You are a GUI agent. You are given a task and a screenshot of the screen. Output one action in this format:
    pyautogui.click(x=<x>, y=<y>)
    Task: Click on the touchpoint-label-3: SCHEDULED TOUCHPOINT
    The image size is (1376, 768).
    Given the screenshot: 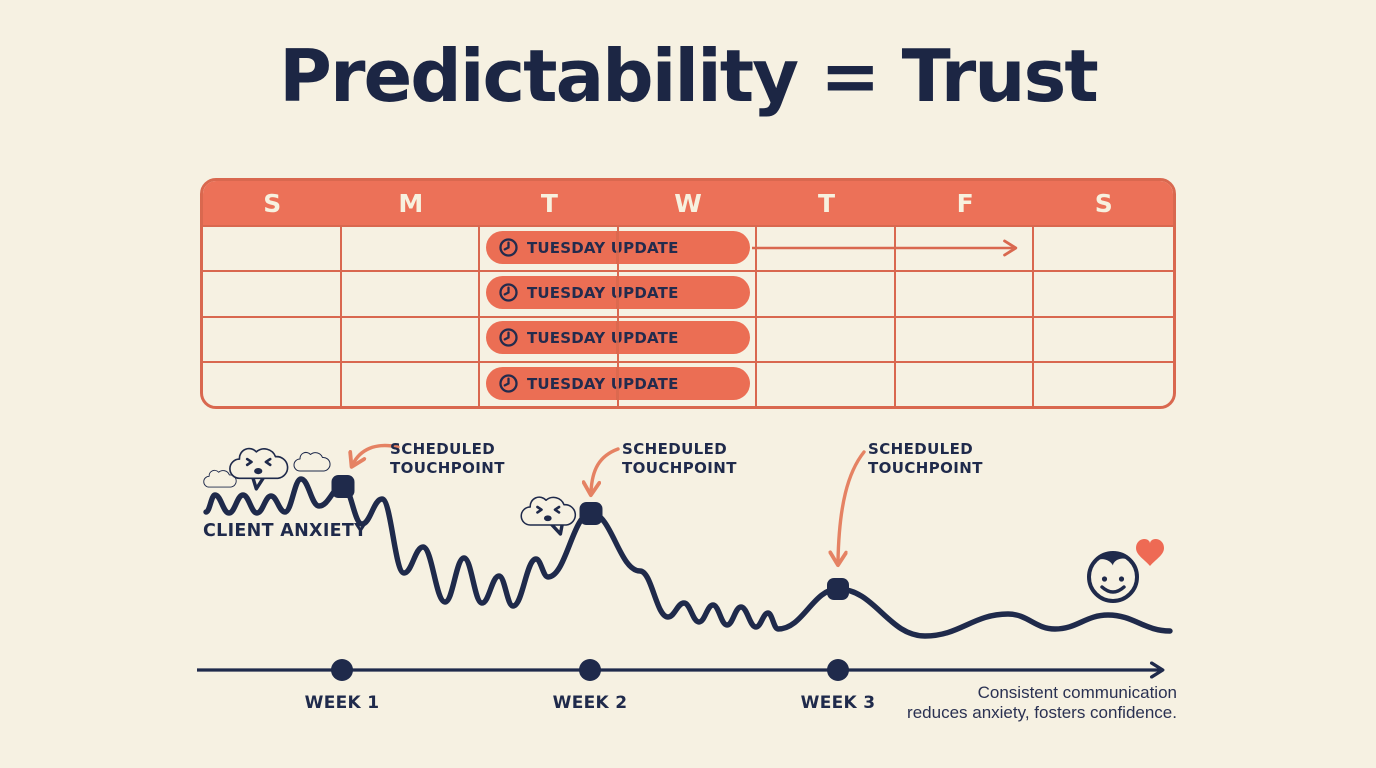 What is the action you would take?
    pyautogui.click(x=925, y=458)
    